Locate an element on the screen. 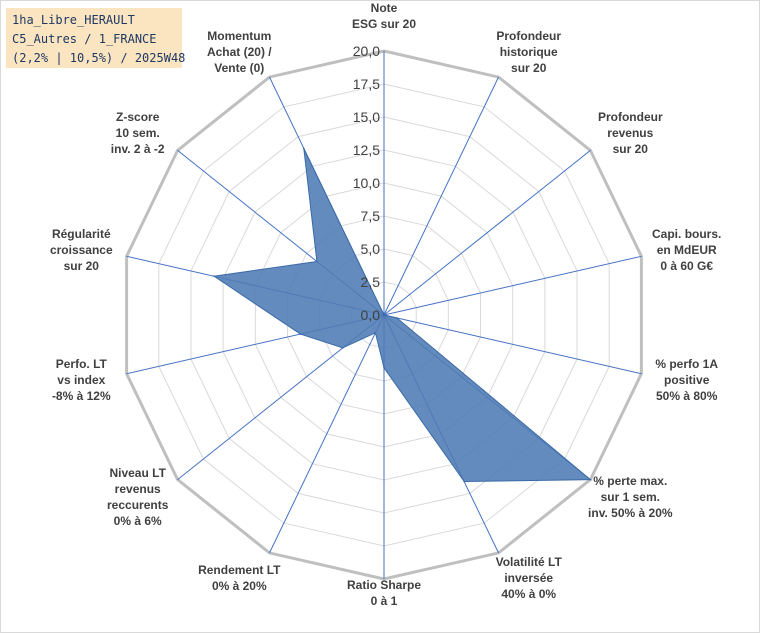  tick-label: 10,0 is located at coordinates (366, 183).